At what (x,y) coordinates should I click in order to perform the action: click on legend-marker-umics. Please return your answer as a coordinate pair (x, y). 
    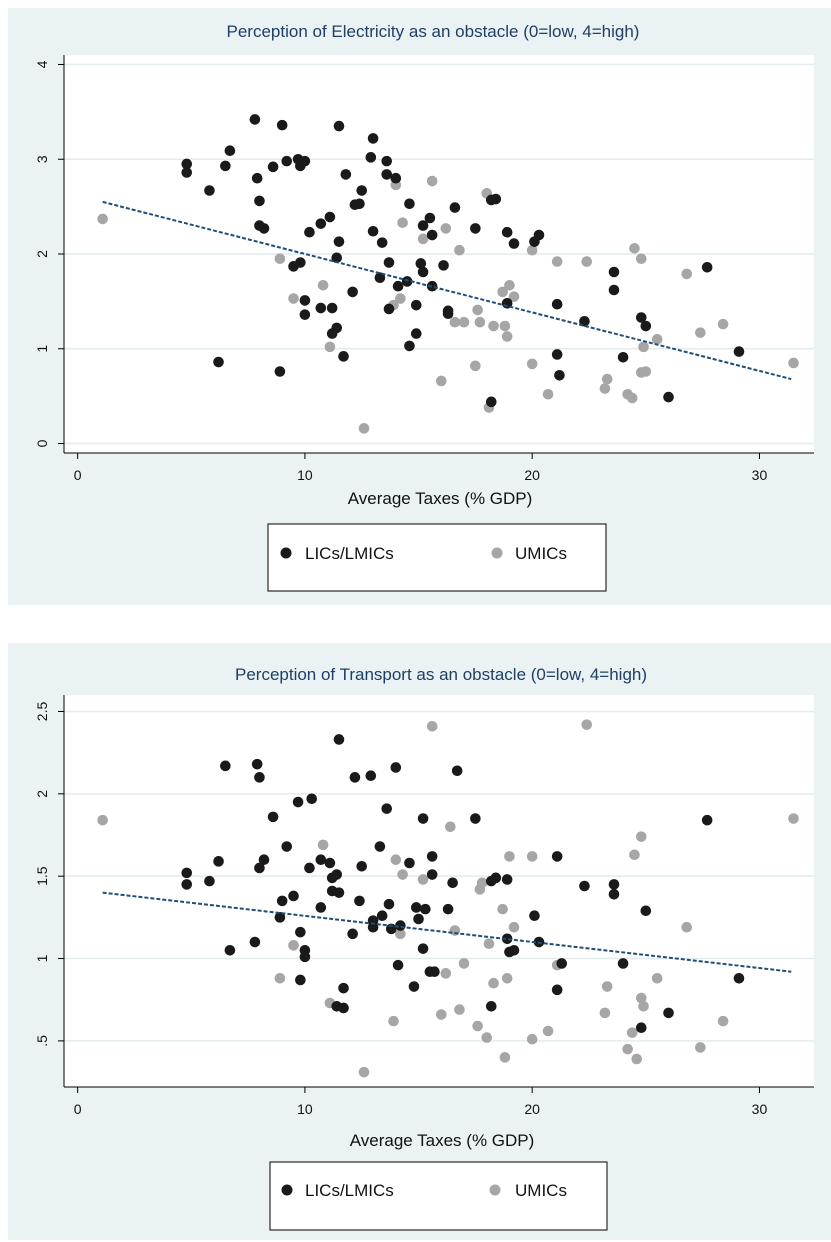
    Looking at the image, I should click on (497, 553).